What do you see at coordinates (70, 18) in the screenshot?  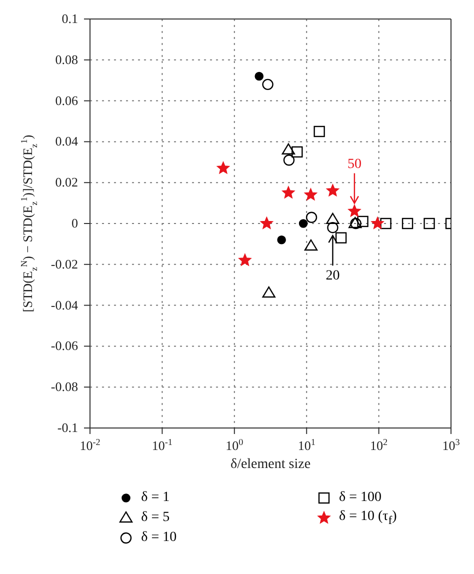 I see `y-tick-label: 0.1` at bounding box center [70, 18].